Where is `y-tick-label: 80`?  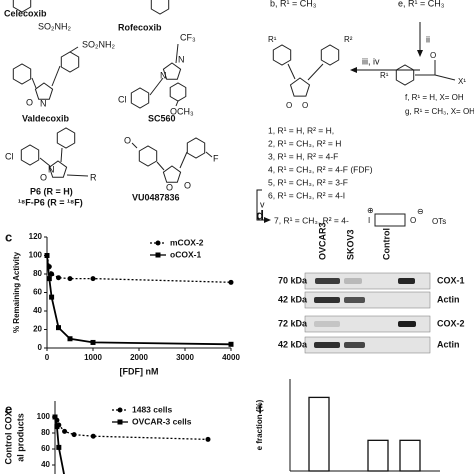
y-tick-label: 80 is located at coordinates (45, 432).